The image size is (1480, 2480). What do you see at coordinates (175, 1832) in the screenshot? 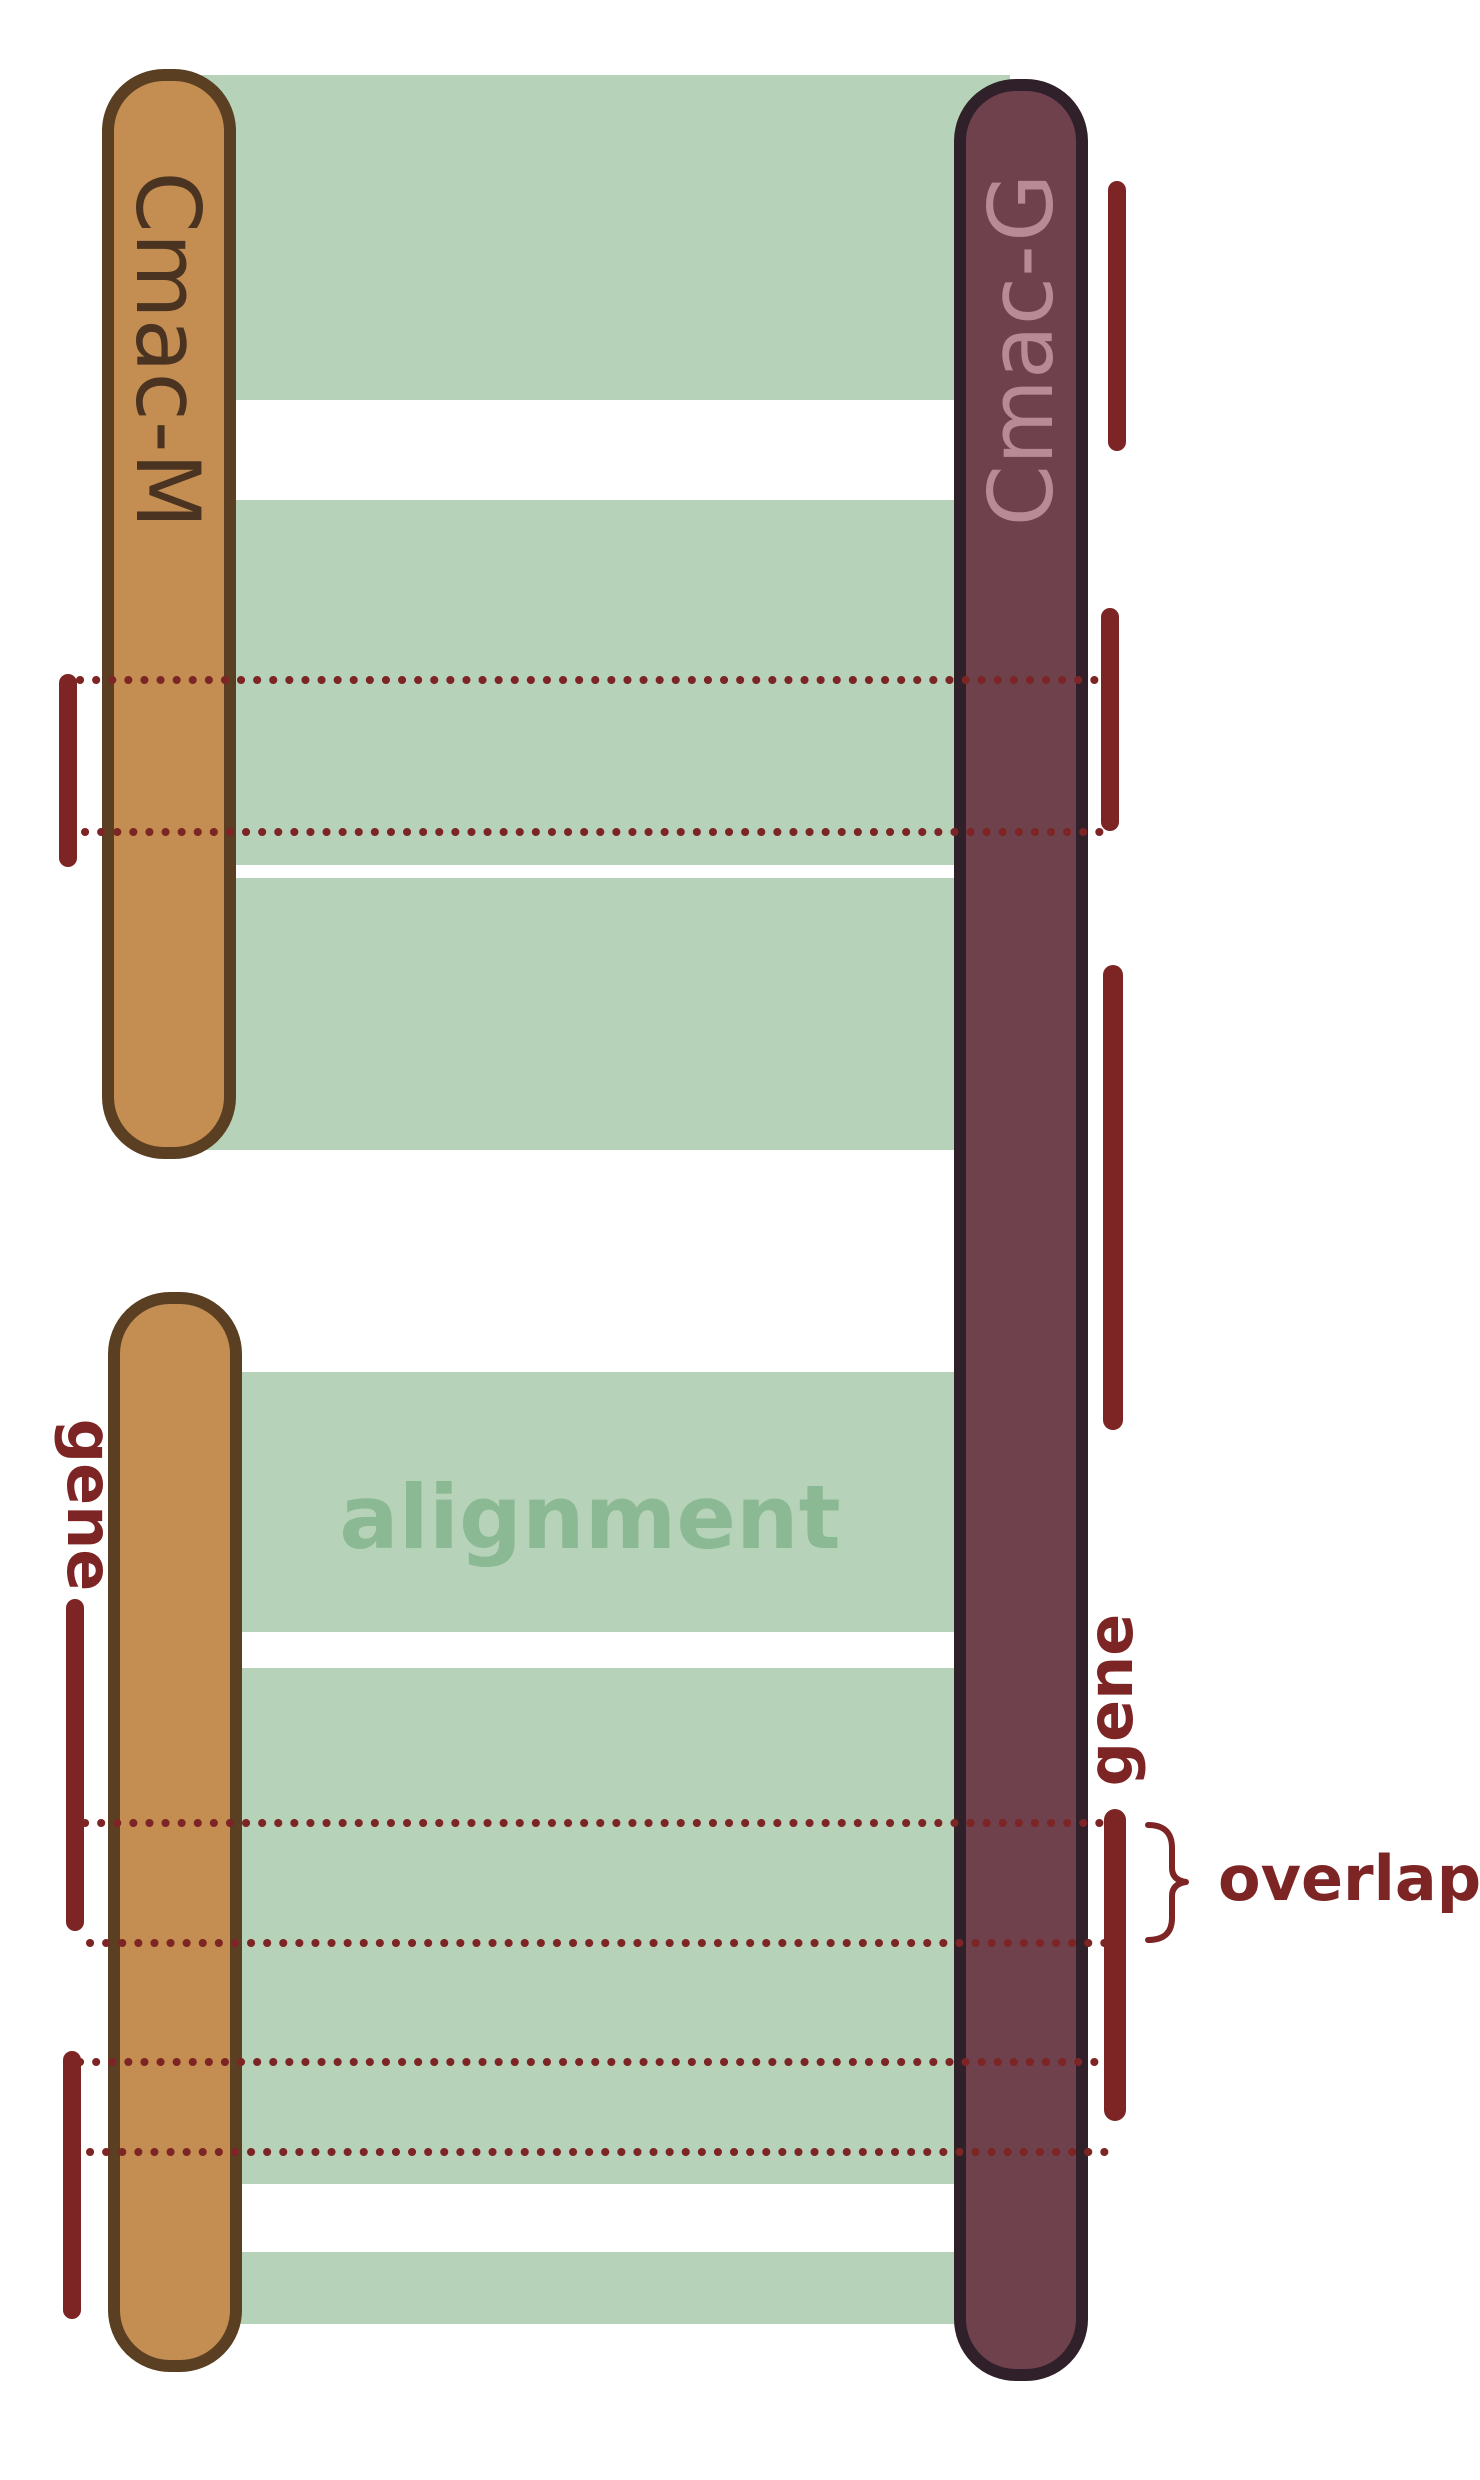
I see `chromosome-m-lower-segment` at bounding box center [175, 1832].